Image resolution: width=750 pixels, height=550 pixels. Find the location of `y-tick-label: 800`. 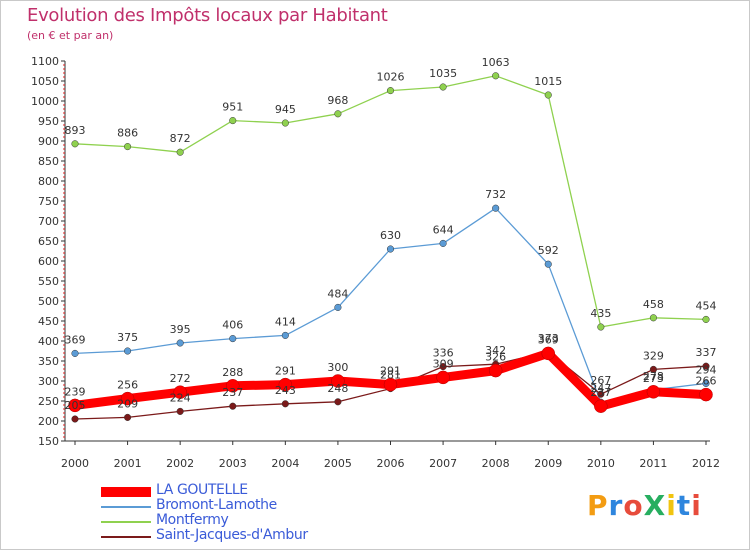

y-tick-label: 800 is located at coordinates (48, 181).